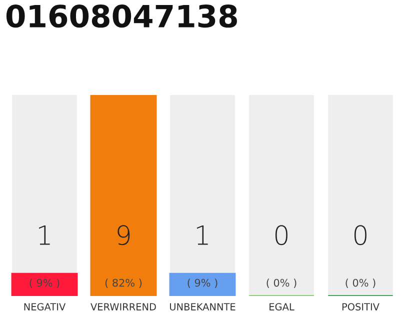 This screenshot has width=410, height=320. Describe the element at coordinates (123, 306) in the screenshot. I see `x-tick-label: VERWIRREND` at that location.